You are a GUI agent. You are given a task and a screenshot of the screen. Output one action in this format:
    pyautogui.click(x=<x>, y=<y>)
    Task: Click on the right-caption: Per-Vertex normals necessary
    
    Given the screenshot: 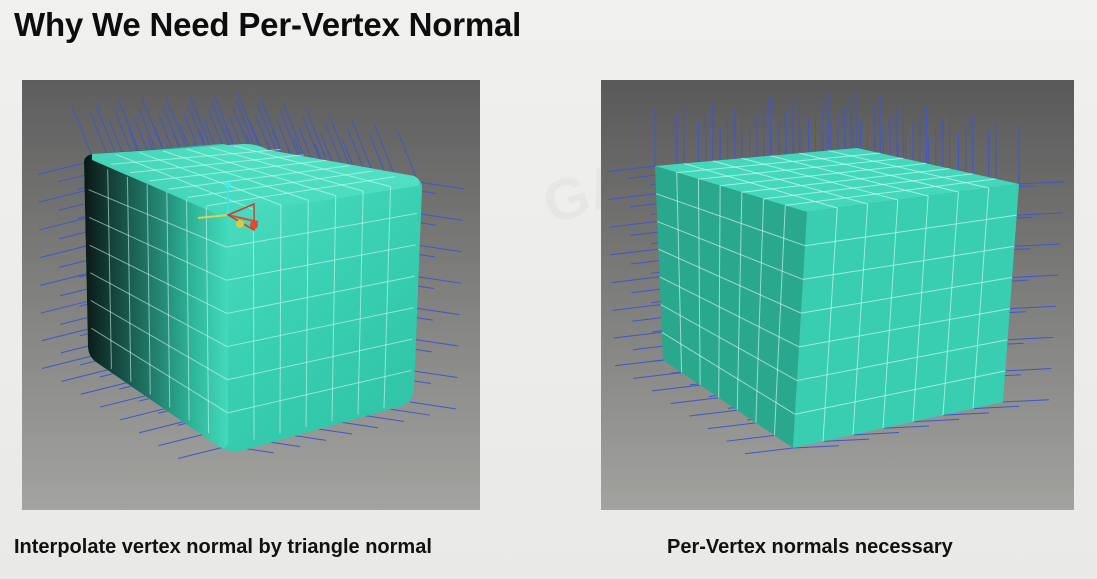 What is the action you would take?
    pyautogui.click(x=810, y=547)
    